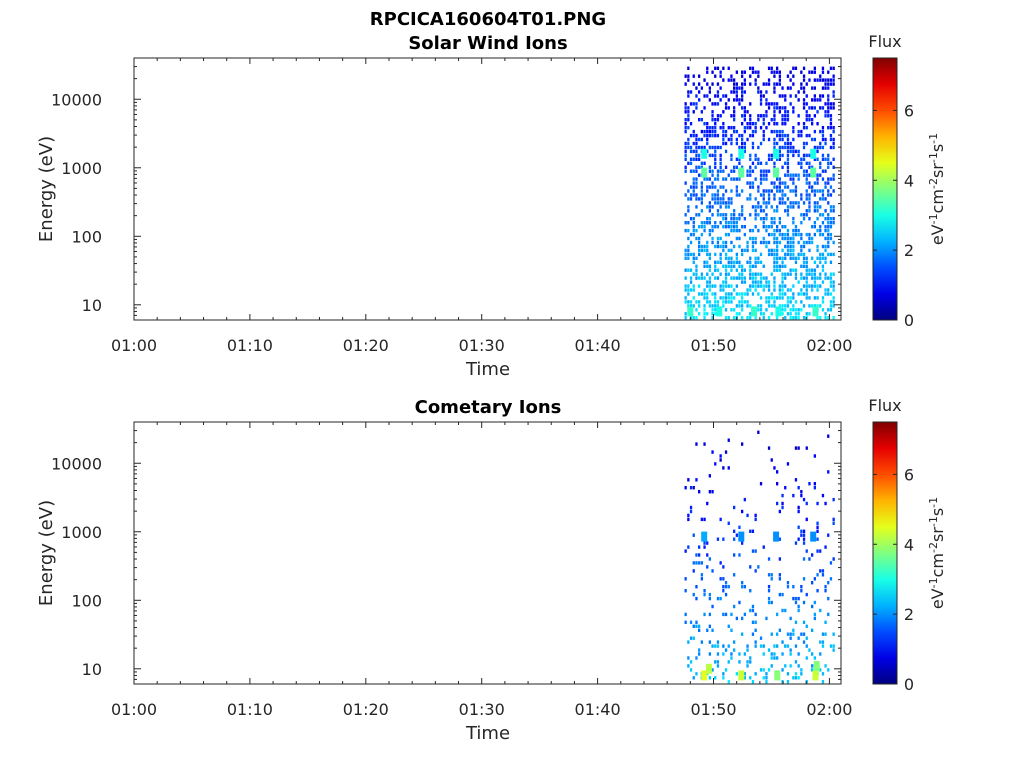  What do you see at coordinates (704, 172) in the screenshot?
I see `heatmap-cell-bright` at bounding box center [704, 172].